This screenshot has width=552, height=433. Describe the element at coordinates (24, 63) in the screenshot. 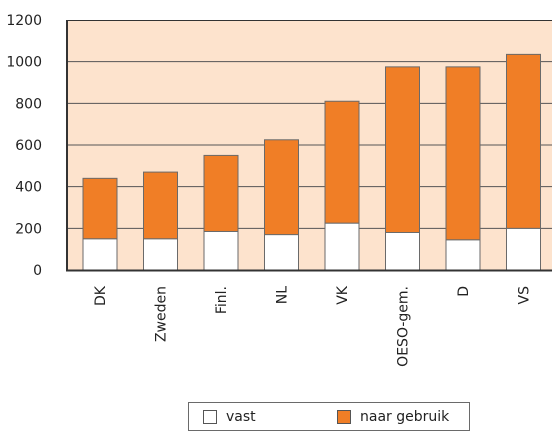

I see `y-tick-label: 1000` at that location.